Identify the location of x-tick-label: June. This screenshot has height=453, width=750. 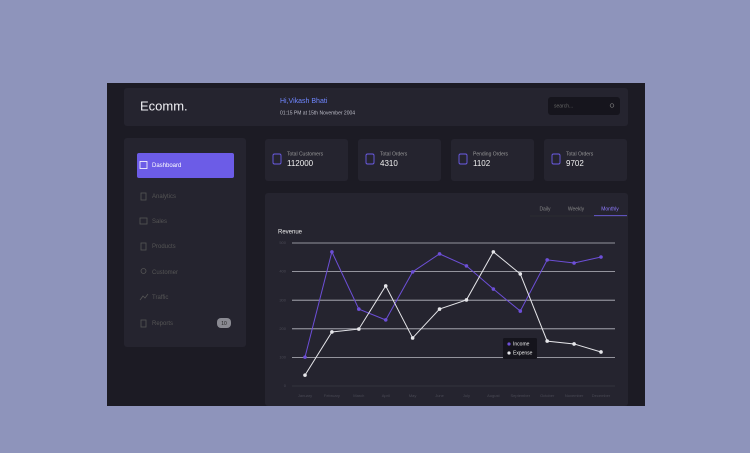
(439, 395).